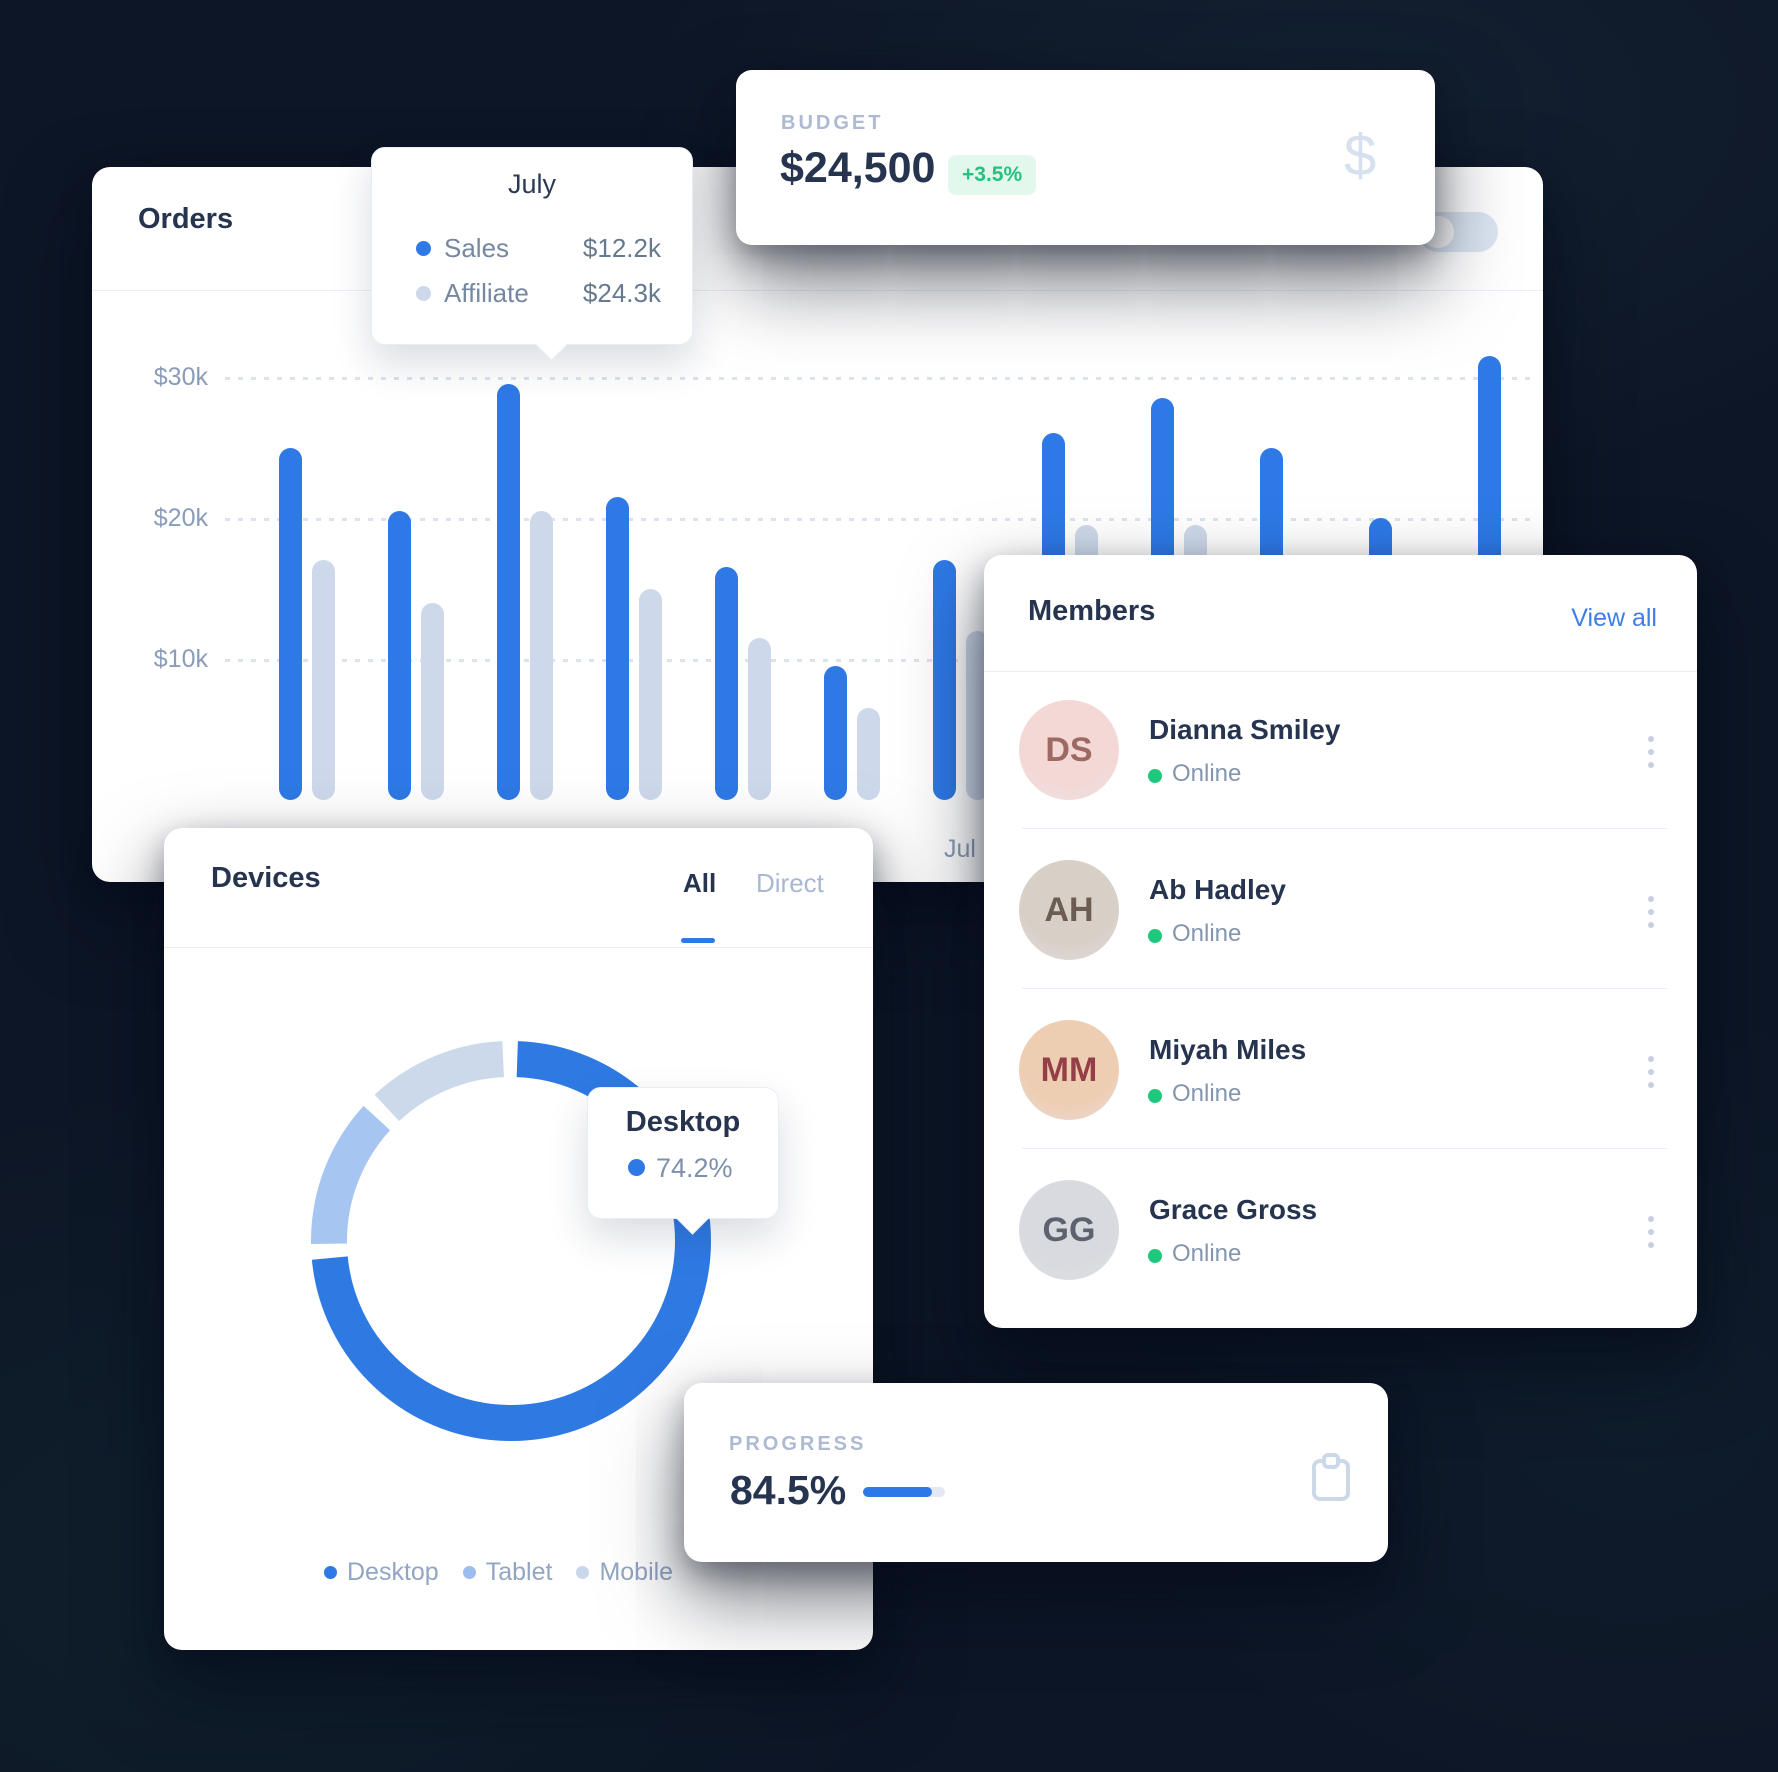 The image size is (1778, 1772). What do you see at coordinates (832, 123) in the screenshot?
I see `budget-label: BUDGET` at bounding box center [832, 123].